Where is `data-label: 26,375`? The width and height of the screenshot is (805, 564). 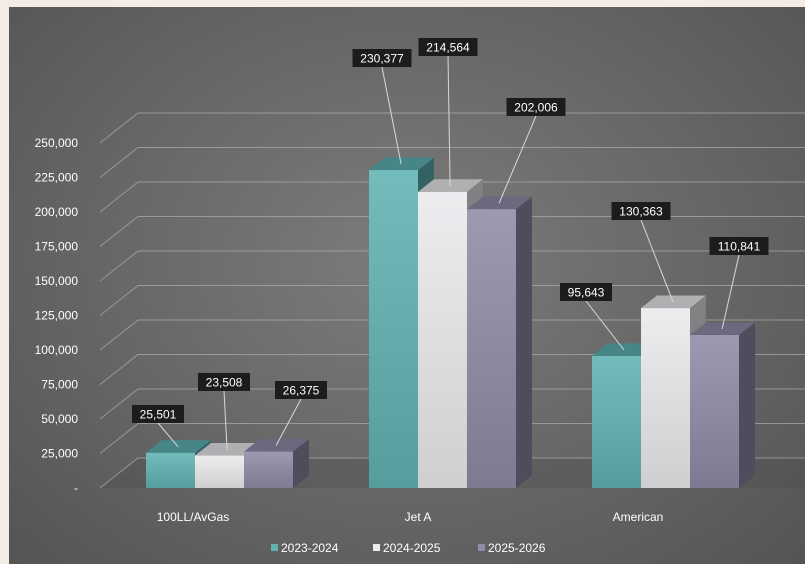
data-label: 26,375 is located at coordinates (301, 391).